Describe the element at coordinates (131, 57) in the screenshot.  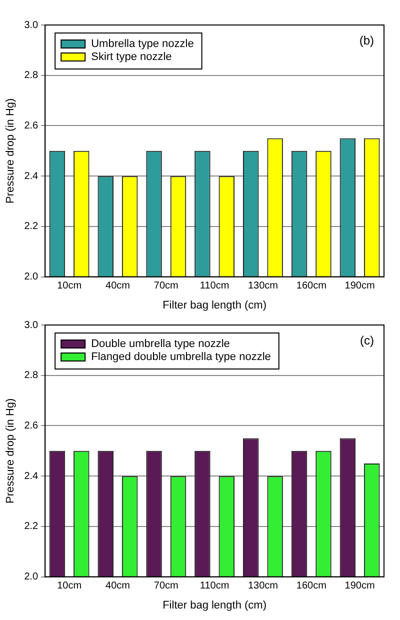
I see `legend-label: Skirt type nozzle` at that location.